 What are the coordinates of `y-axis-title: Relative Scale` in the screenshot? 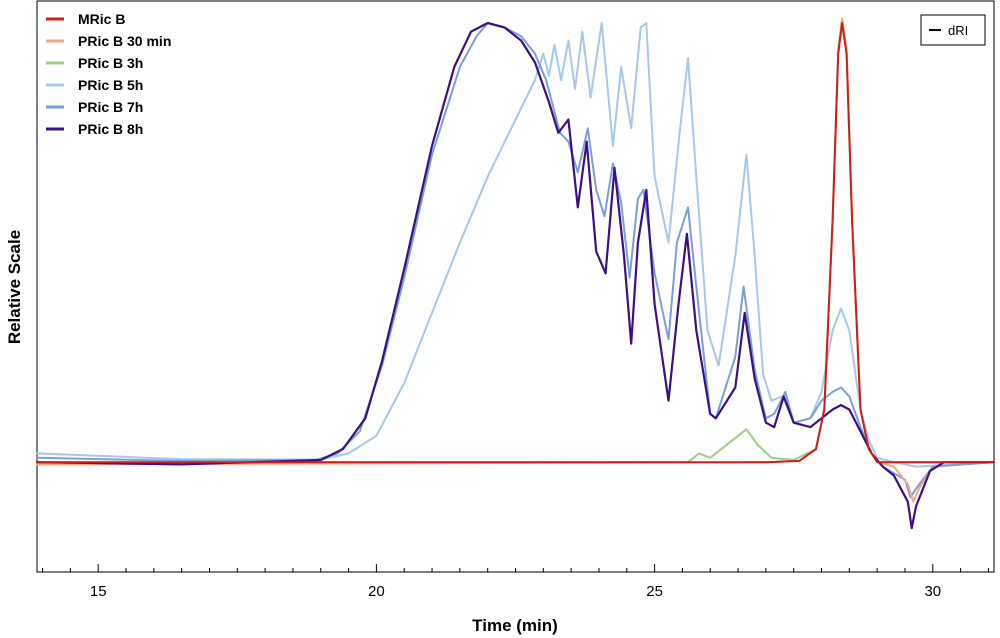 It's located at (14, 287).